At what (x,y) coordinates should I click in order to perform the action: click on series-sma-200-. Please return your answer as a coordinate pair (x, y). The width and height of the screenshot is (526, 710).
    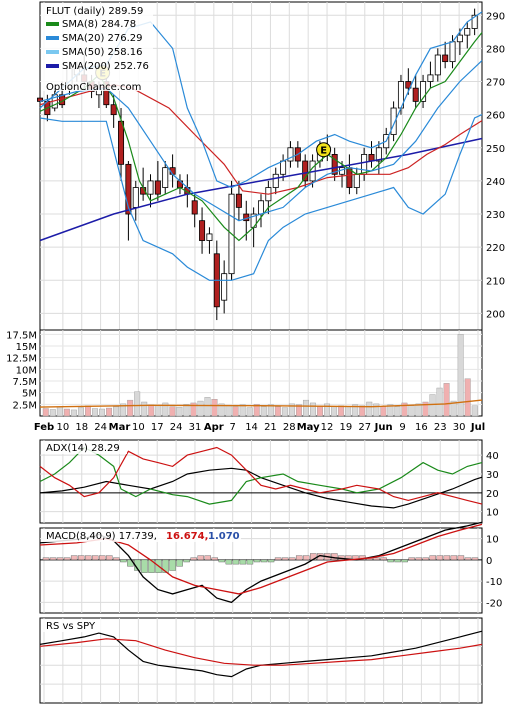
    Looking at the image, I should click on (261, 189).